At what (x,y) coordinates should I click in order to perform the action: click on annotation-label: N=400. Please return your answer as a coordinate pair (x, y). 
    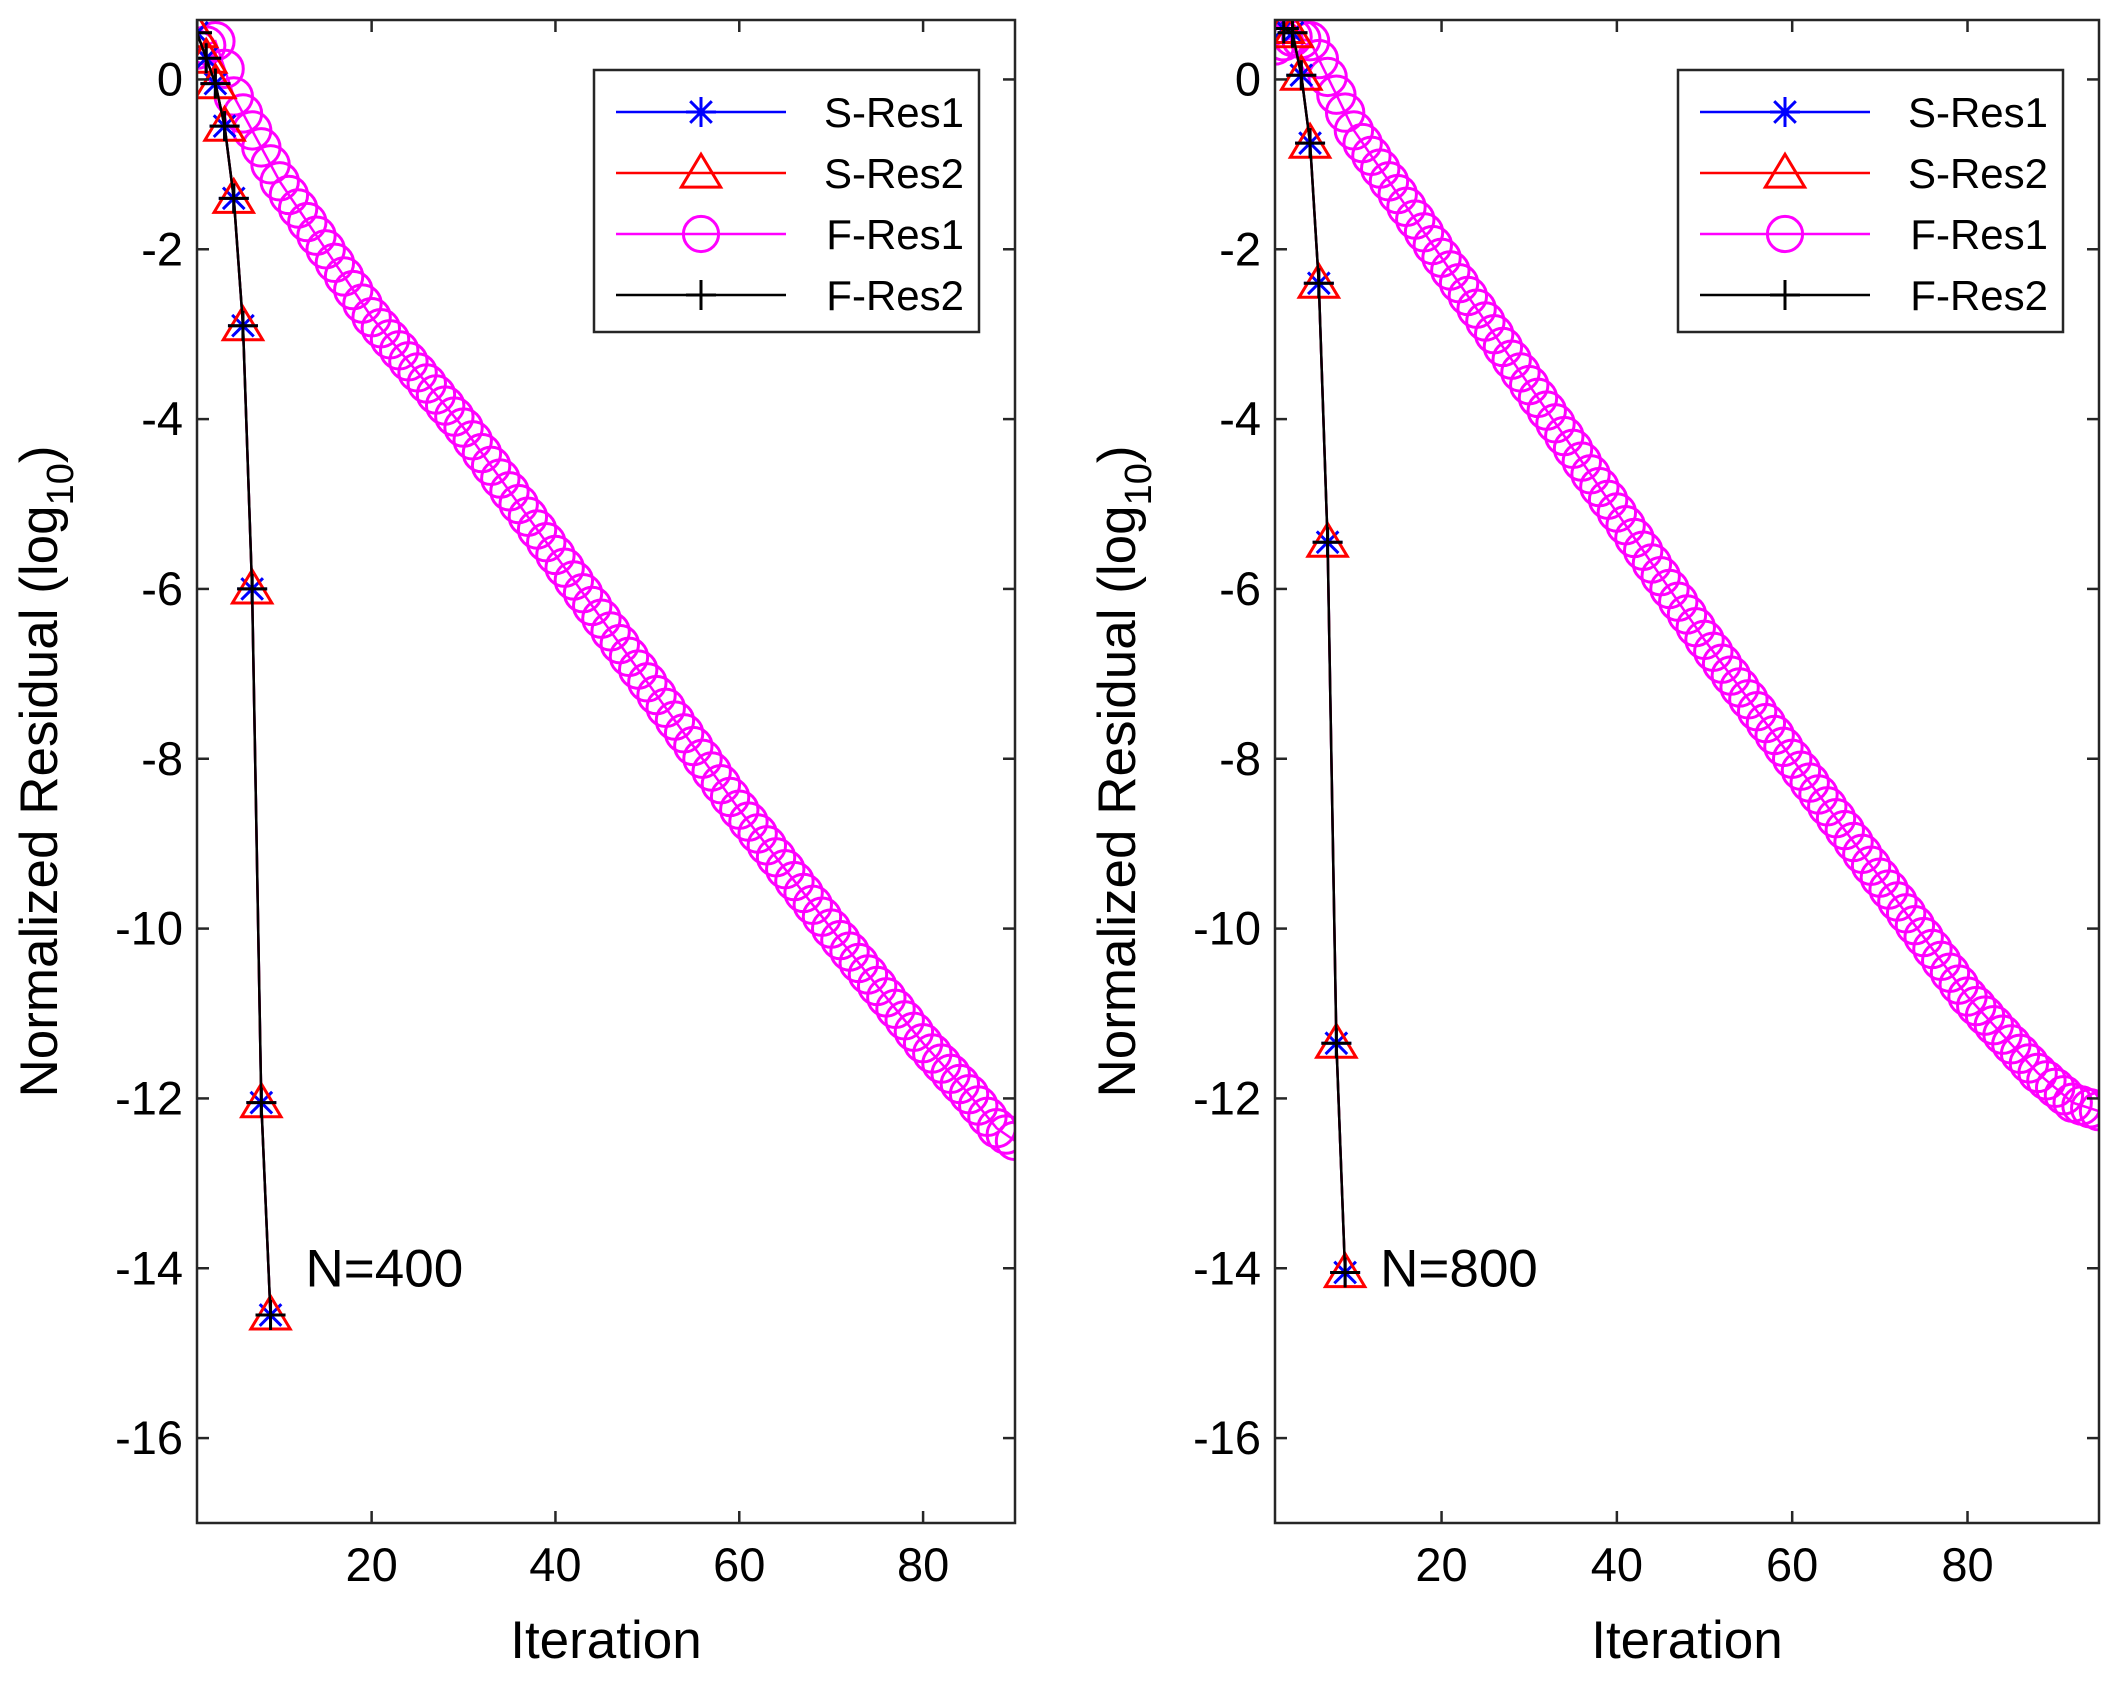
    Looking at the image, I should click on (385, 1268).